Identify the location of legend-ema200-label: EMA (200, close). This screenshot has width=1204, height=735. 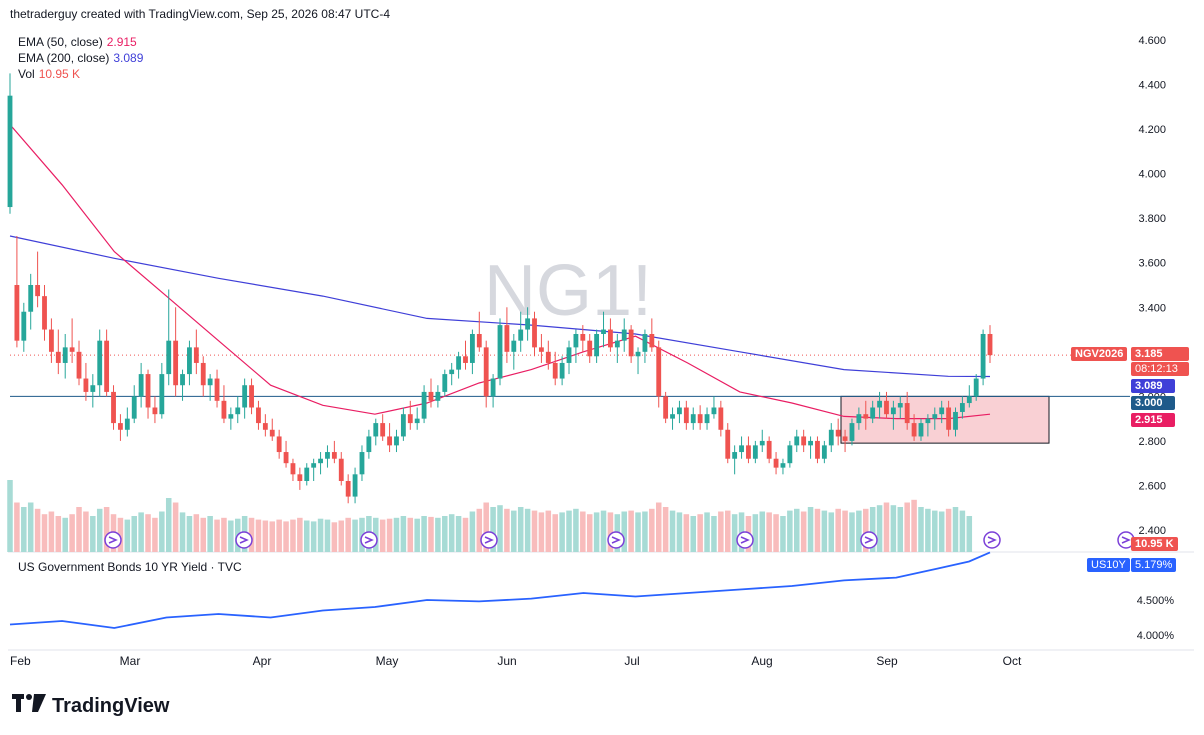
(64, 58).